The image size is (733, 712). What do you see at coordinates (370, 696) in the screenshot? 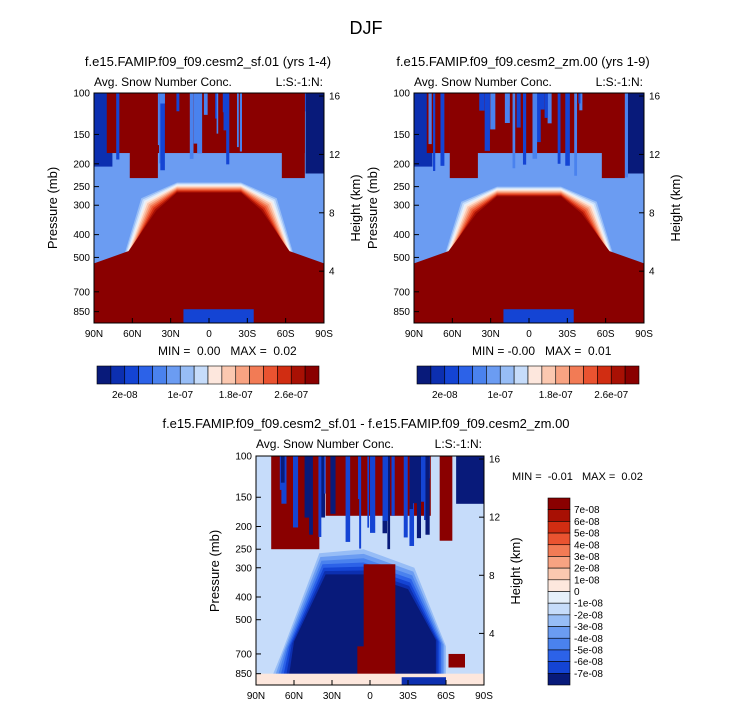
I see `x-tick-label: 0` at bounding box center [370, 696].